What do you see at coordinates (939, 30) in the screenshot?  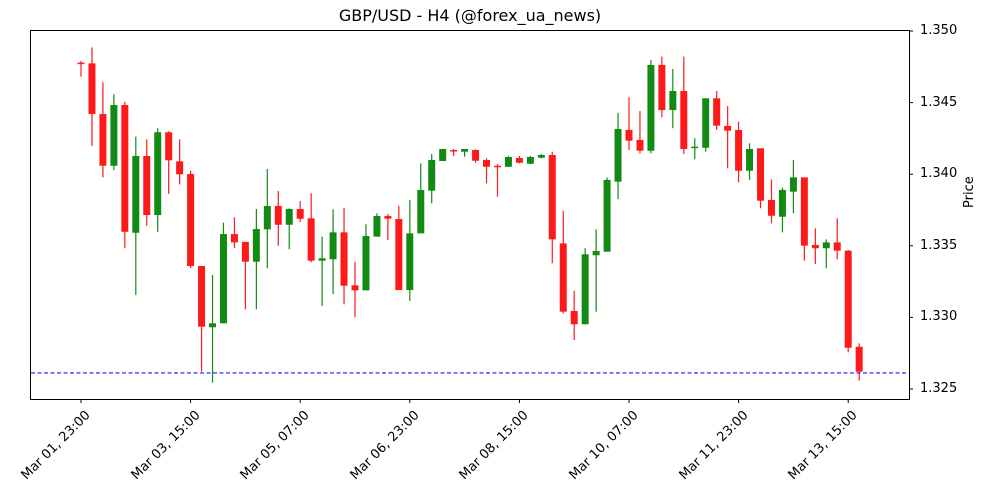 I see `y-tick-label: 1.350` at bounding box center [939, 30].